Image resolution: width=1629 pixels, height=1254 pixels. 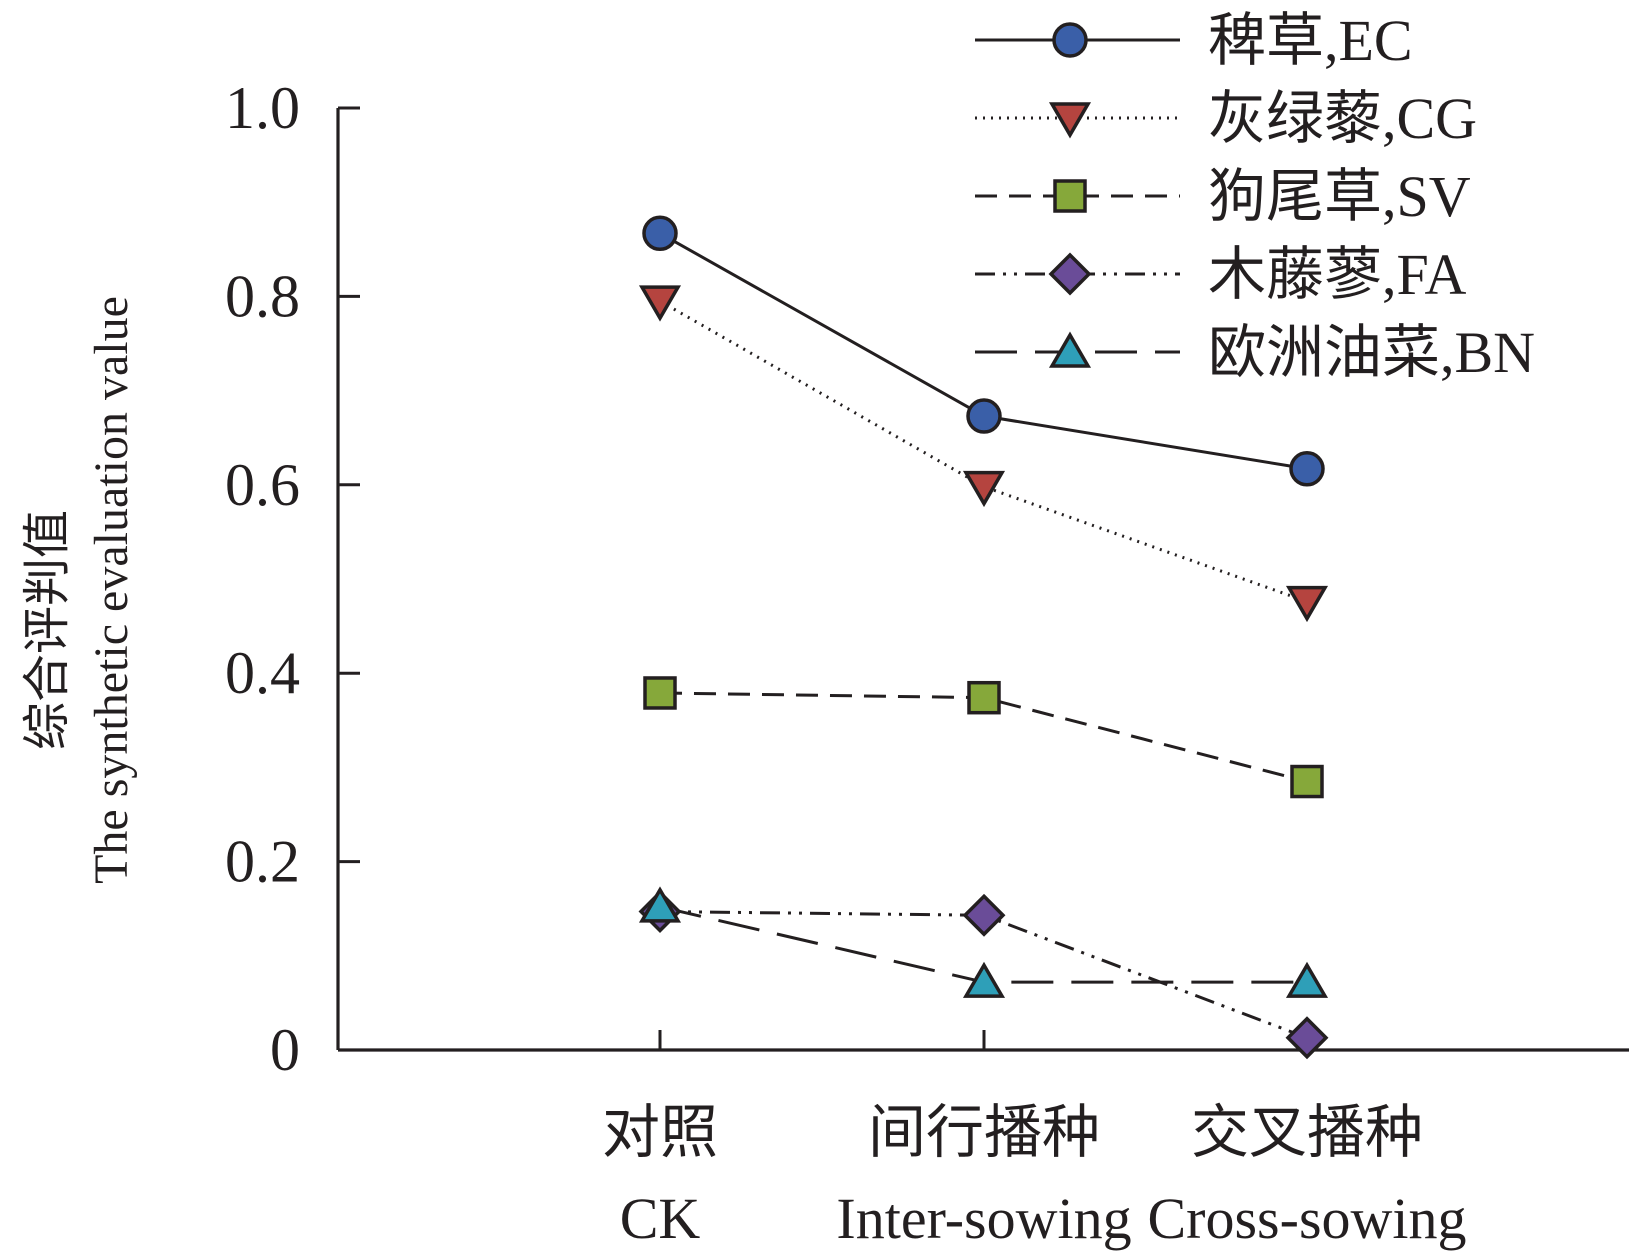 What do you see at coordinates (1194, 40) in the screenshot?
I see `legend-item: 稗草,EC` at bounding box center [1194, 40].